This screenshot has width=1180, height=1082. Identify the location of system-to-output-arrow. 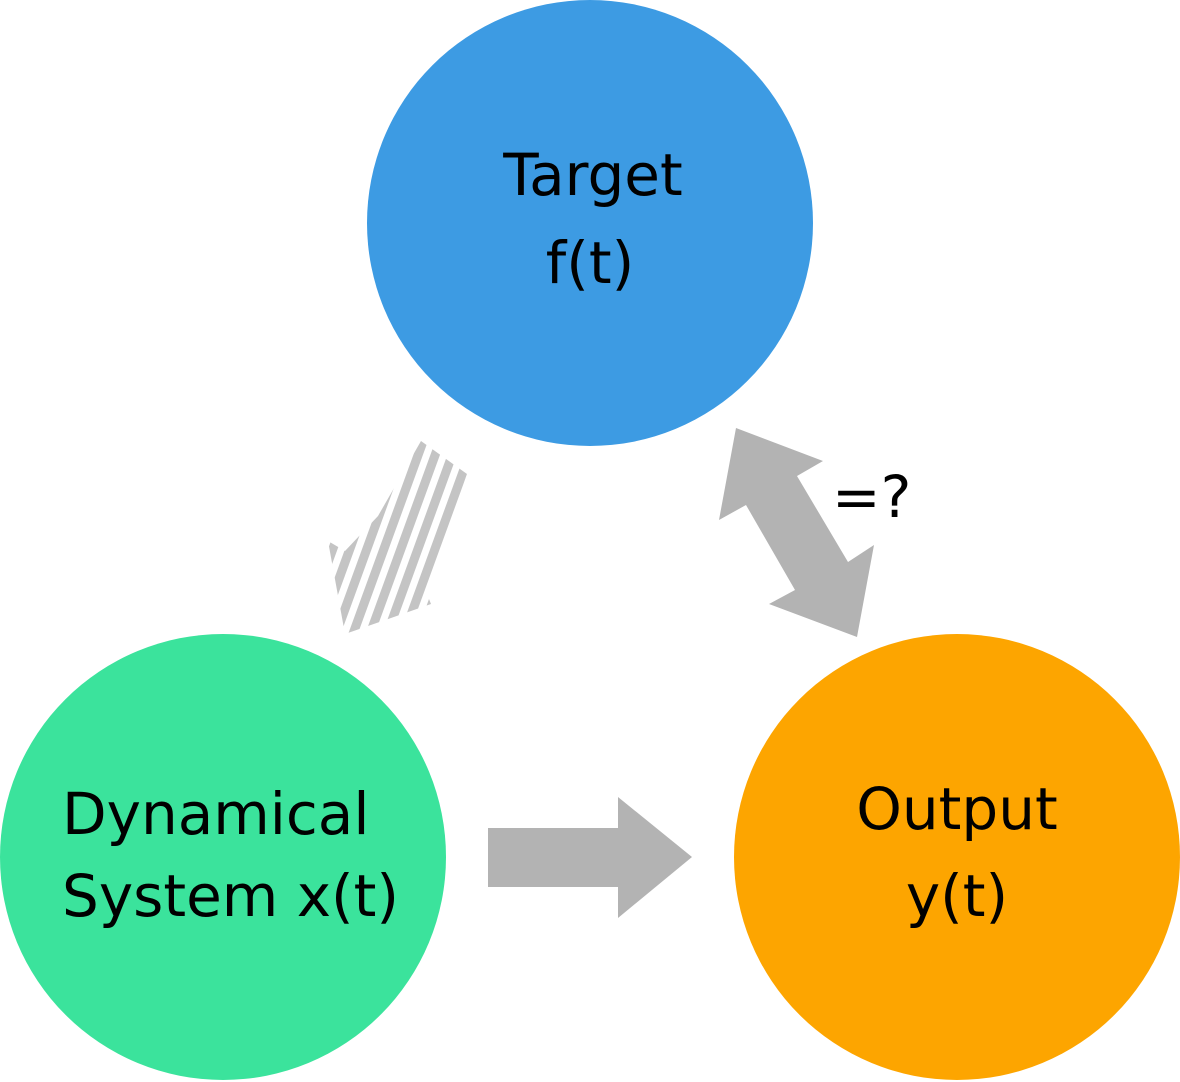
(590, 857).